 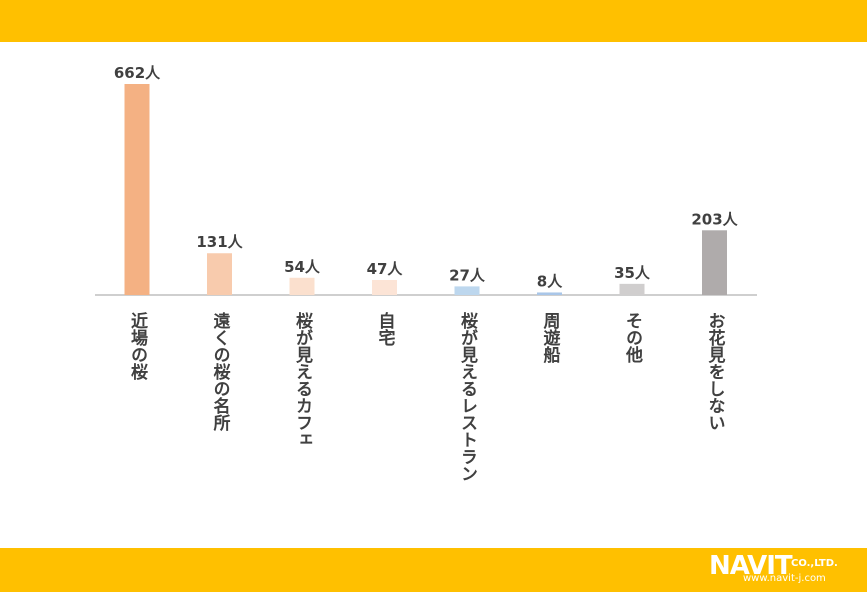 What do you see at coordinates (220, 372) in the screenshot?
I see `category-label-2: 遠くの桜の名所` at bounding box center [220, 372].